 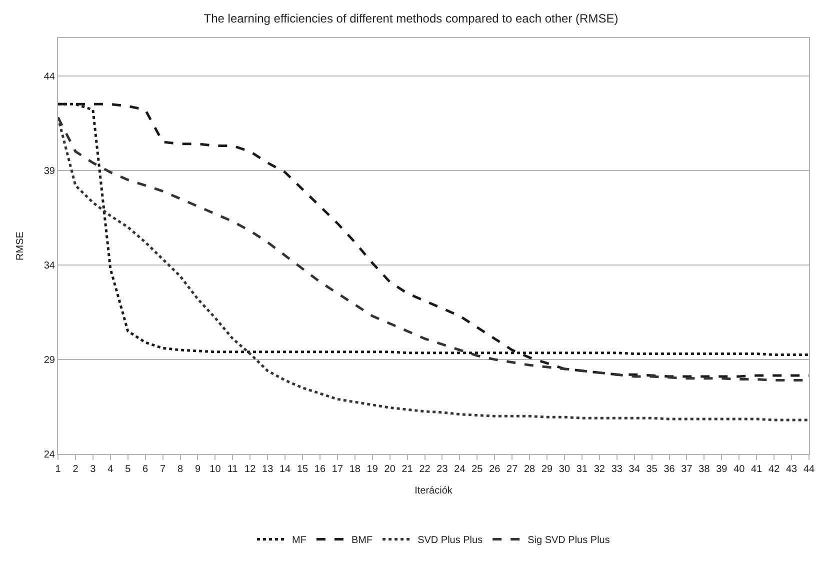 I want to click on x-tick-label: 44, so click(x=809, y=469).